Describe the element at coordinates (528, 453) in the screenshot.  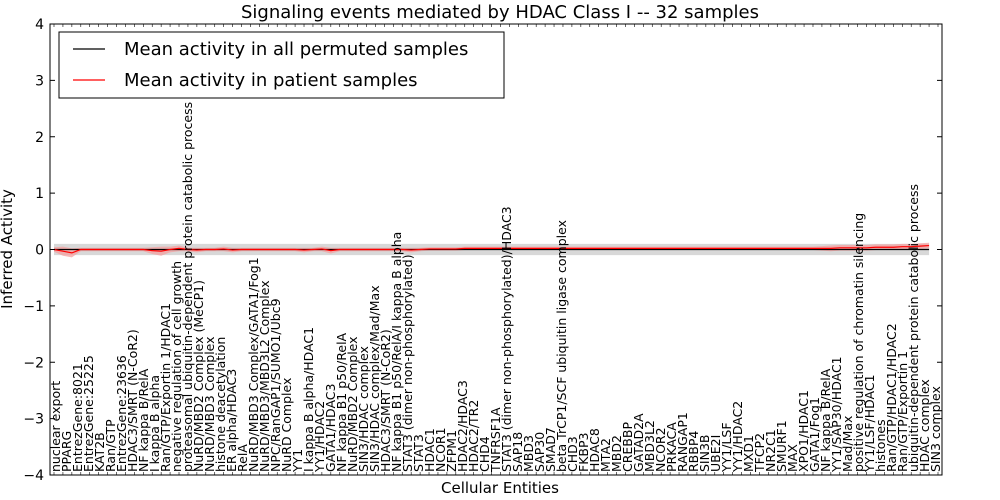
I see `category-label: MBD3` at that location.